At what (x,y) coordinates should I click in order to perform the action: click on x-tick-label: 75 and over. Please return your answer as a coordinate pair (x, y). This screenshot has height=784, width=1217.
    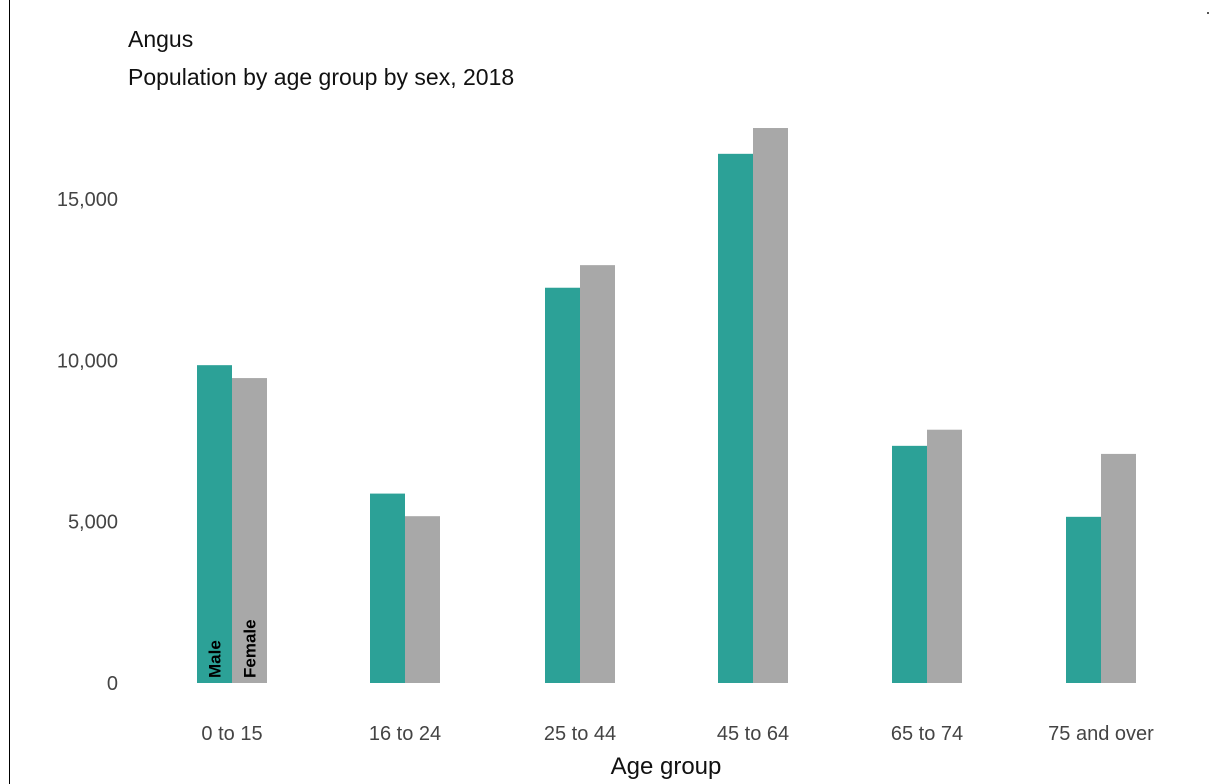
    Looking at the image, I should click on (1101, 734).